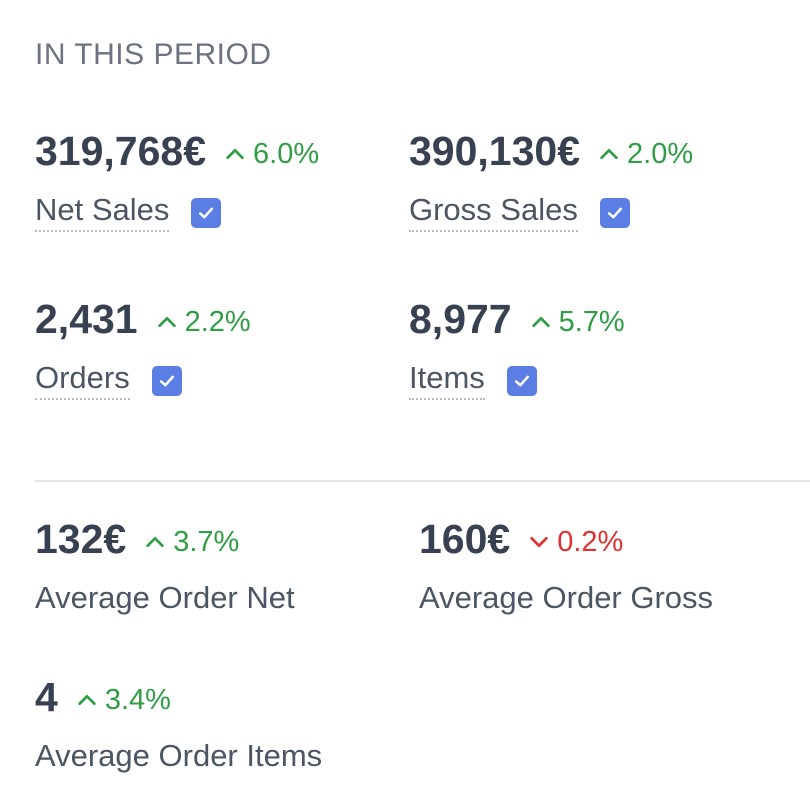 This screenshot has height=810, width=810. What do you see at coordinates (495, 151) in the screenshot?
I see `metric-value: 390,130€` at bounding box center [495, 151].